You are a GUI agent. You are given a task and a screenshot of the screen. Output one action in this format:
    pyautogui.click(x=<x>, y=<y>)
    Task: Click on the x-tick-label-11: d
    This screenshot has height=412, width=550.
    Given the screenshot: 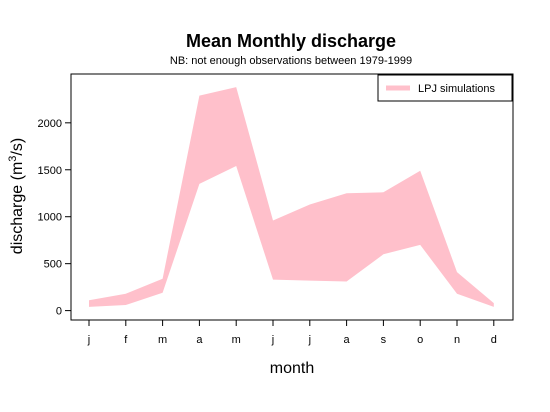 What is the action you would take?
    pyautogui.click(x=494, y=340)
    